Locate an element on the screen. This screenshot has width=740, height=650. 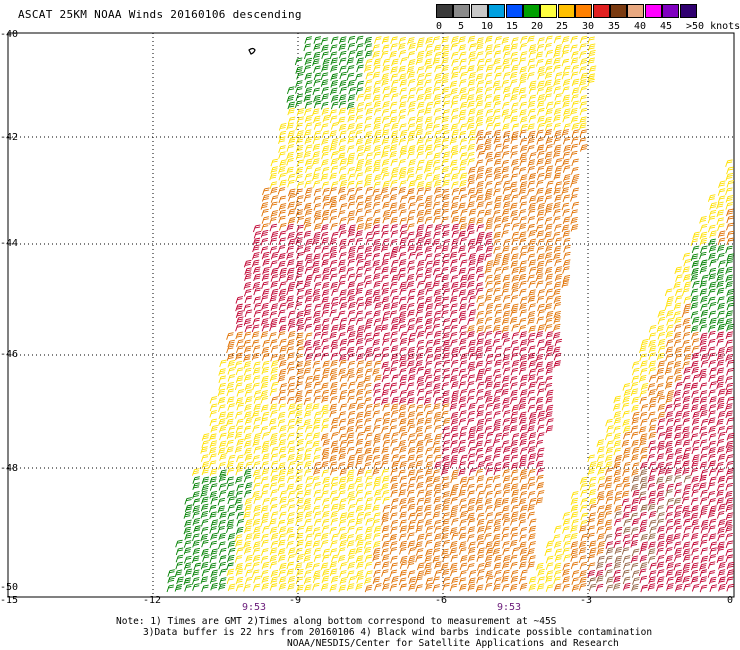
scale-swatch is located at coordinates (444, 11).